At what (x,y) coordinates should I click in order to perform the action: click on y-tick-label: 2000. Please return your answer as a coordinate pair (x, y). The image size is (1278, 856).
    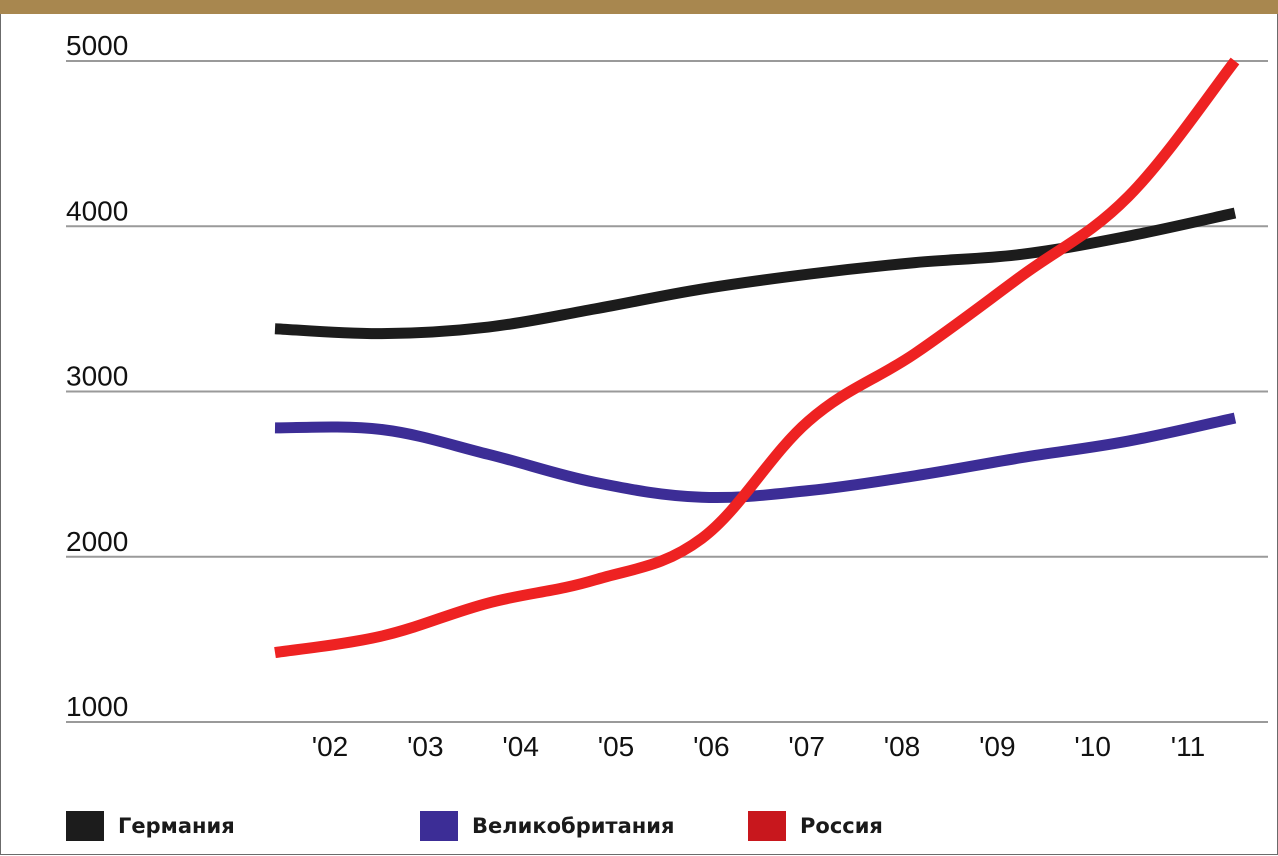
    Looking at the image, I should click on (97, 541).